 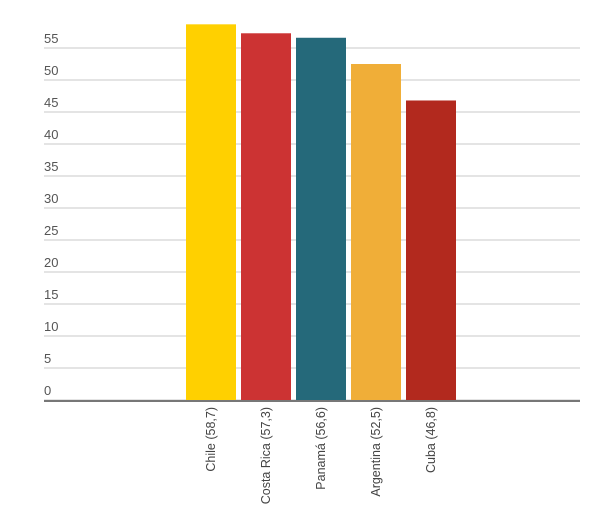 I want to click on y-tick-label-40: 40, so click(x=51, y=134).